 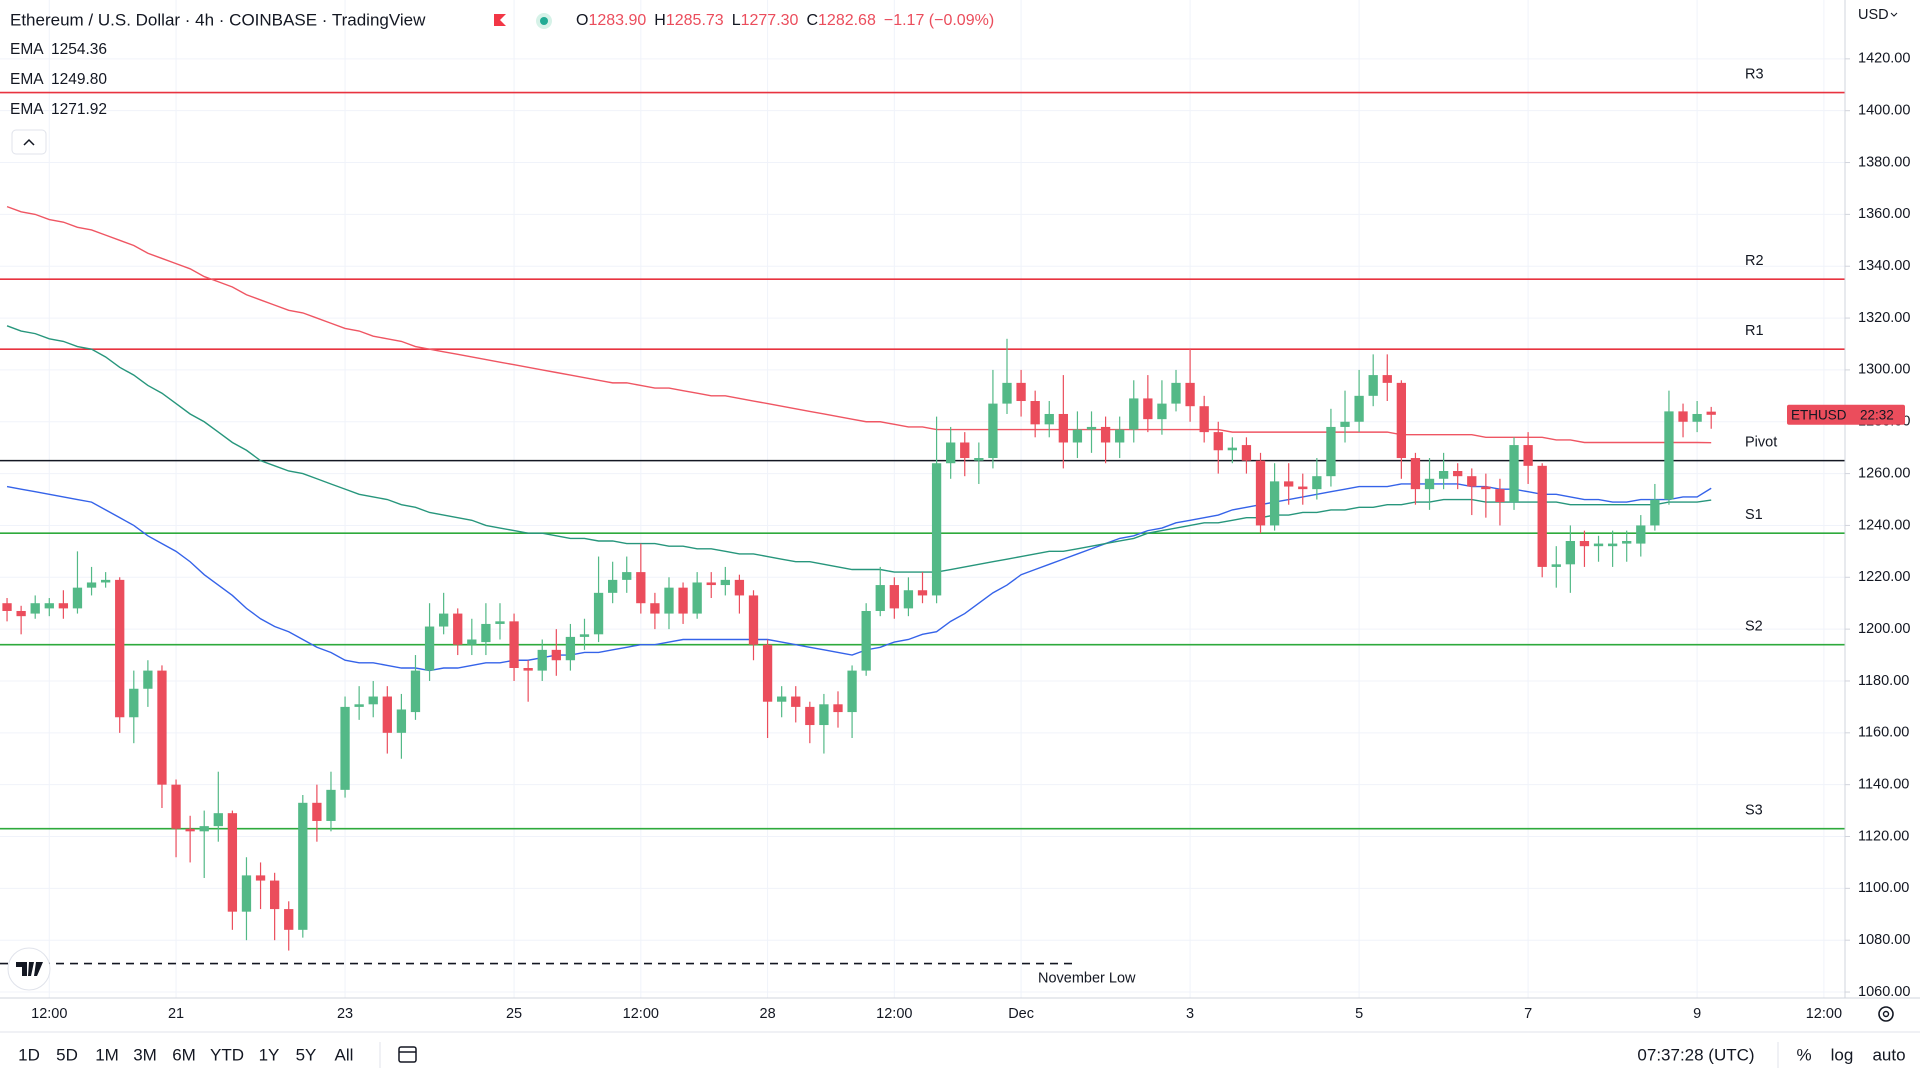 I want to click on range-button: 1D, so click(x=29, y=1054).